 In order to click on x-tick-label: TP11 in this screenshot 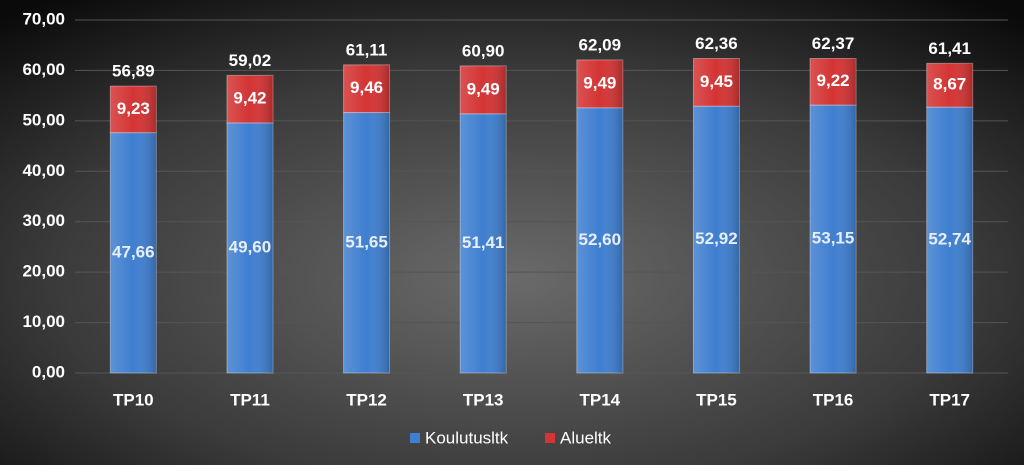, I will do `click(250, 399)`.